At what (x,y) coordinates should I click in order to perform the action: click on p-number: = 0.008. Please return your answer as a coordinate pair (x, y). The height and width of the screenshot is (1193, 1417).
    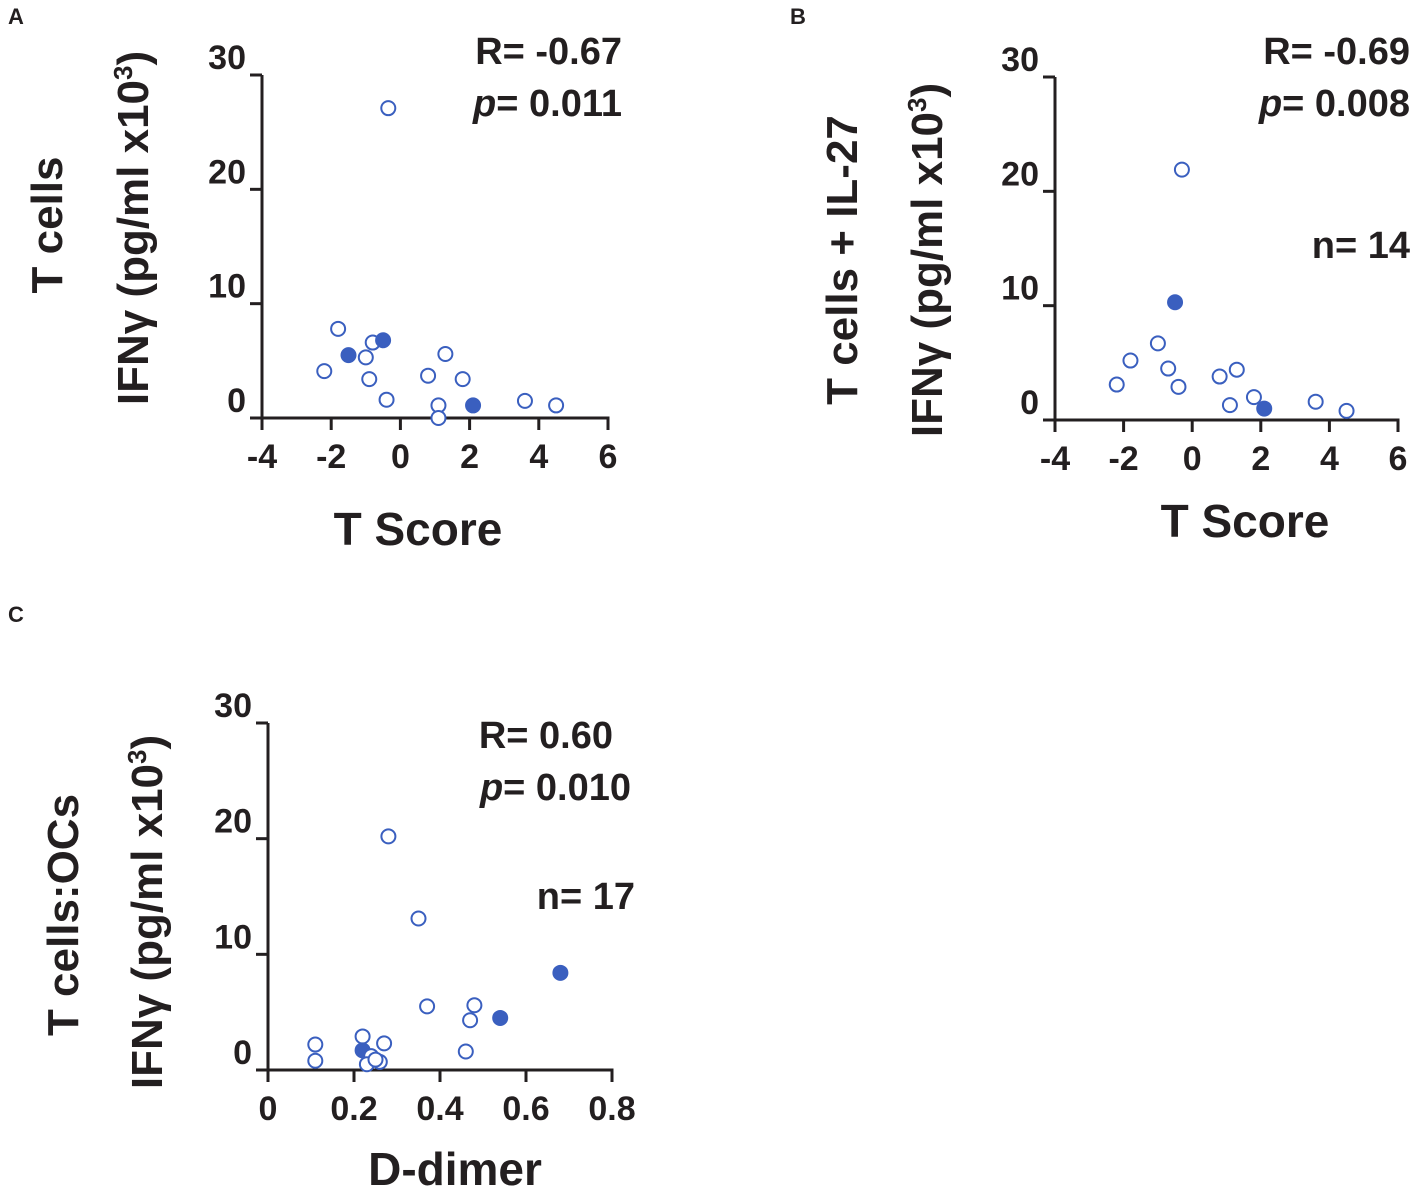
    Looking at the image, I should click on (1346, 104).